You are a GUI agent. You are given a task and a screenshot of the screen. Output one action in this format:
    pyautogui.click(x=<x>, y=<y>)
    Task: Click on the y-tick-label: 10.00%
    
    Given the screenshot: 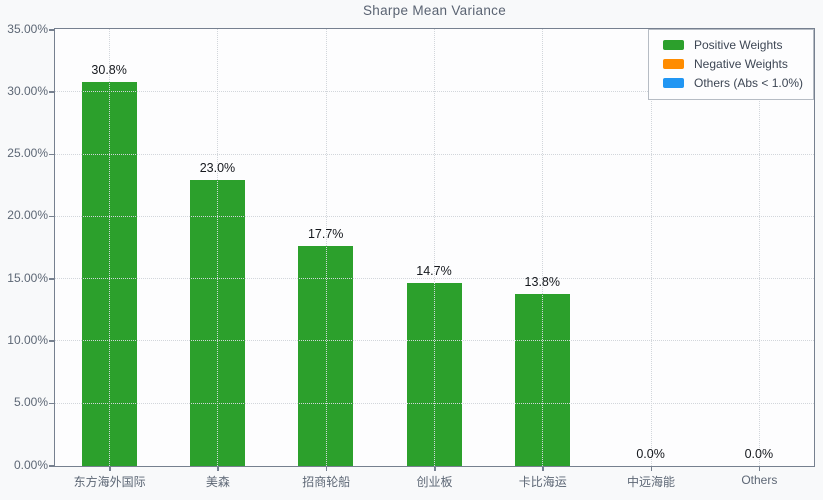 What is the action you would take?
    pyautogui.click(x=27, y=339)
    